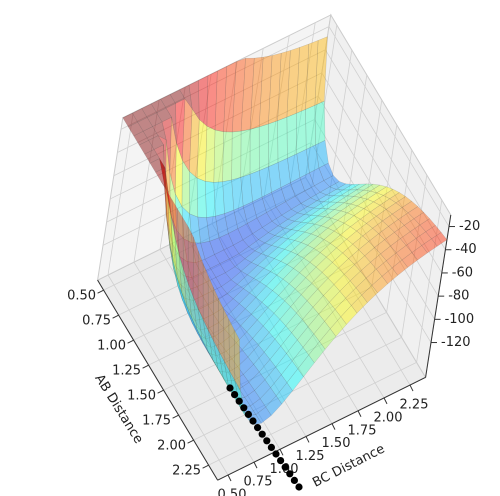 This screenshot has width=500, height=496. I want to click on x-tick-label: 2.25, so click(186, 471).